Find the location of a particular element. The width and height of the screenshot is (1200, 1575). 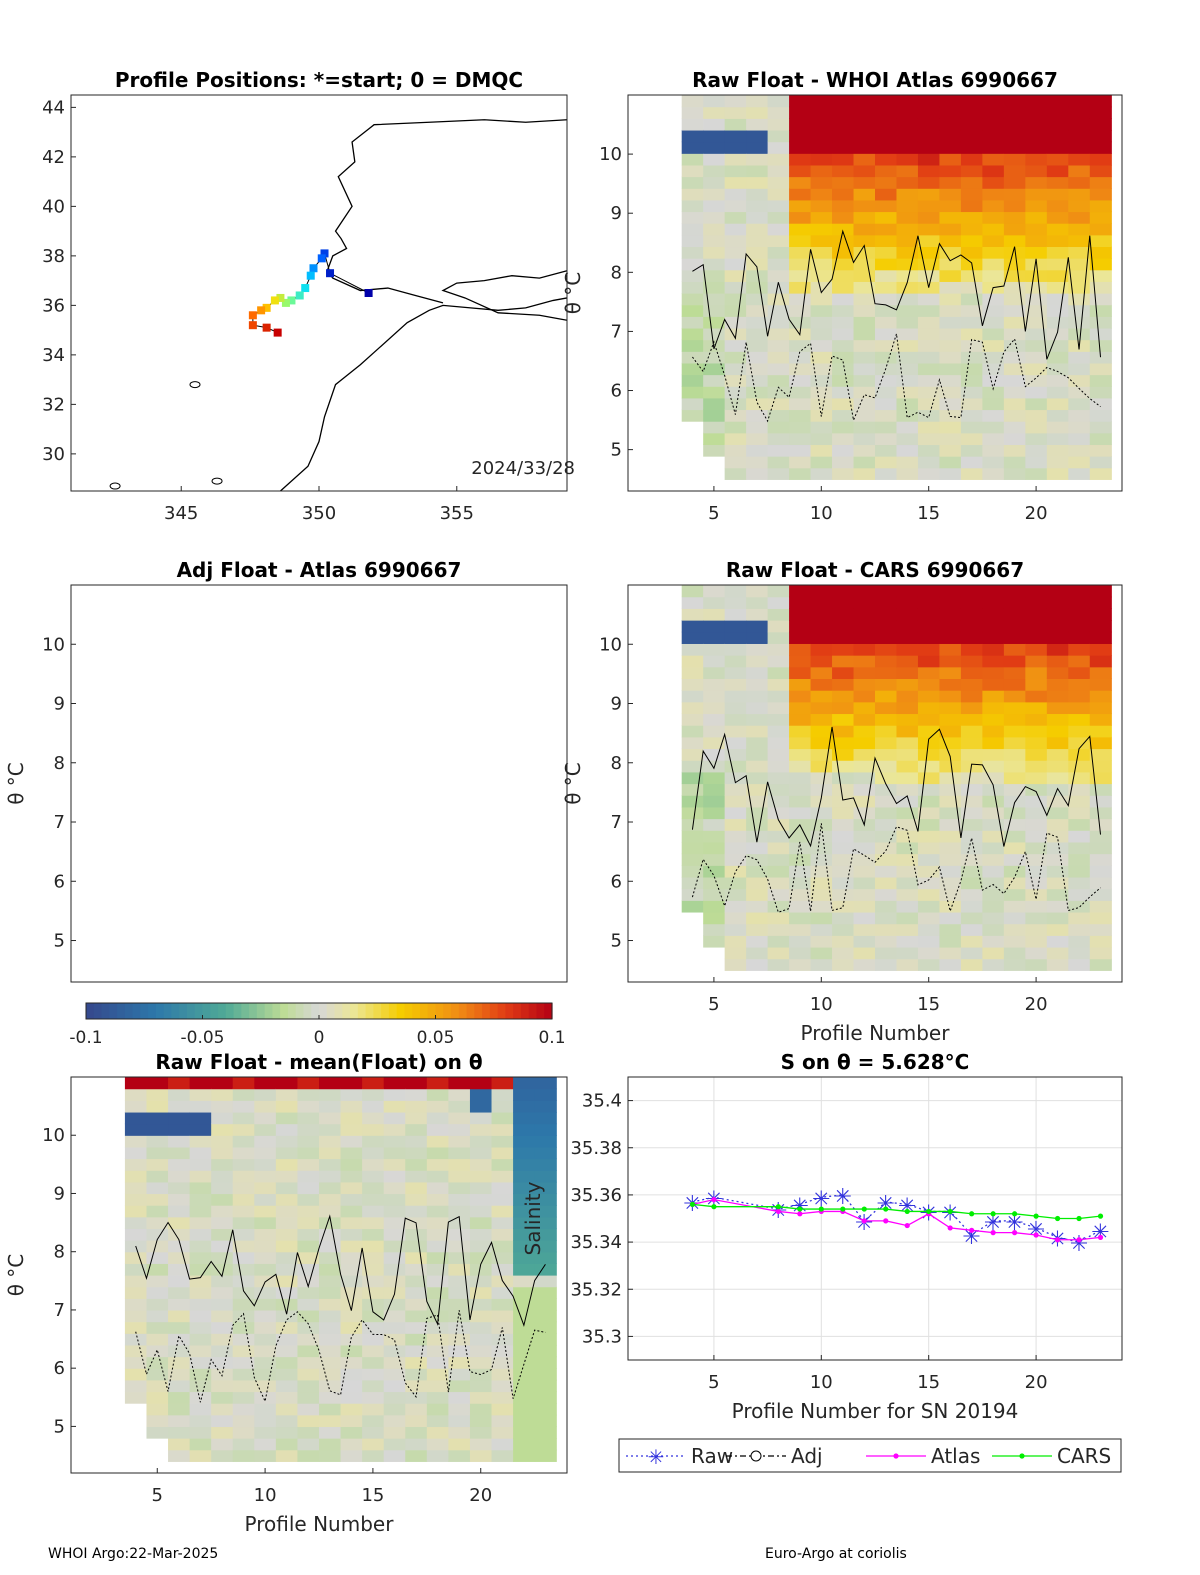

x-tick-label: 10 is located at coordinates (265, 1495).